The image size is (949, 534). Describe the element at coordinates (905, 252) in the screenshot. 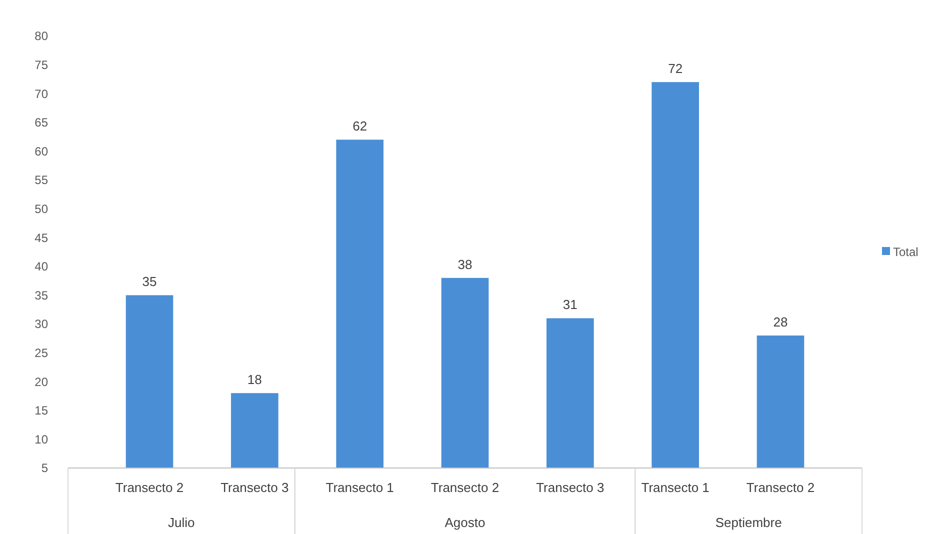

I see `legend-label: Total` at that location.